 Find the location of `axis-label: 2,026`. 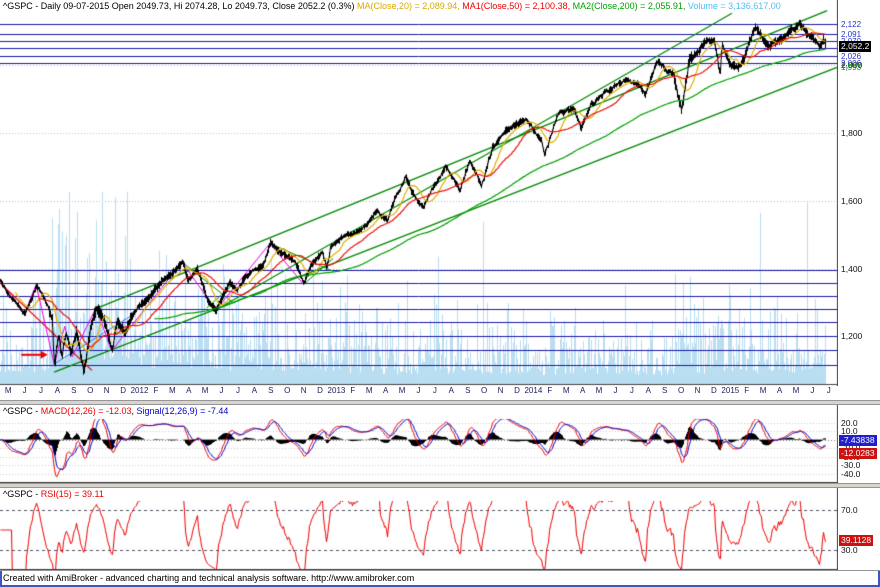

axis-label: 2,026 is located at coordinates (851, 57).